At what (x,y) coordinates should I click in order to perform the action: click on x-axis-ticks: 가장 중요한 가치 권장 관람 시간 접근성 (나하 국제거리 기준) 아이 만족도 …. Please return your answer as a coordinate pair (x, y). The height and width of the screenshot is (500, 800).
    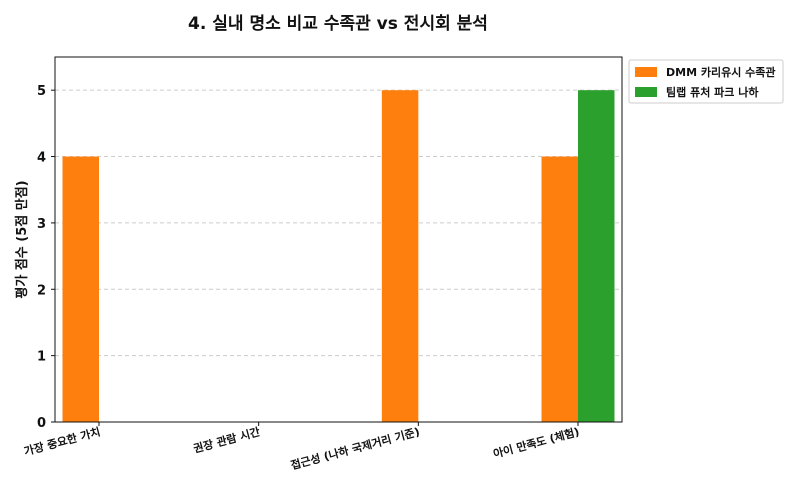
    Looking at the image, I should click on (301, 447).